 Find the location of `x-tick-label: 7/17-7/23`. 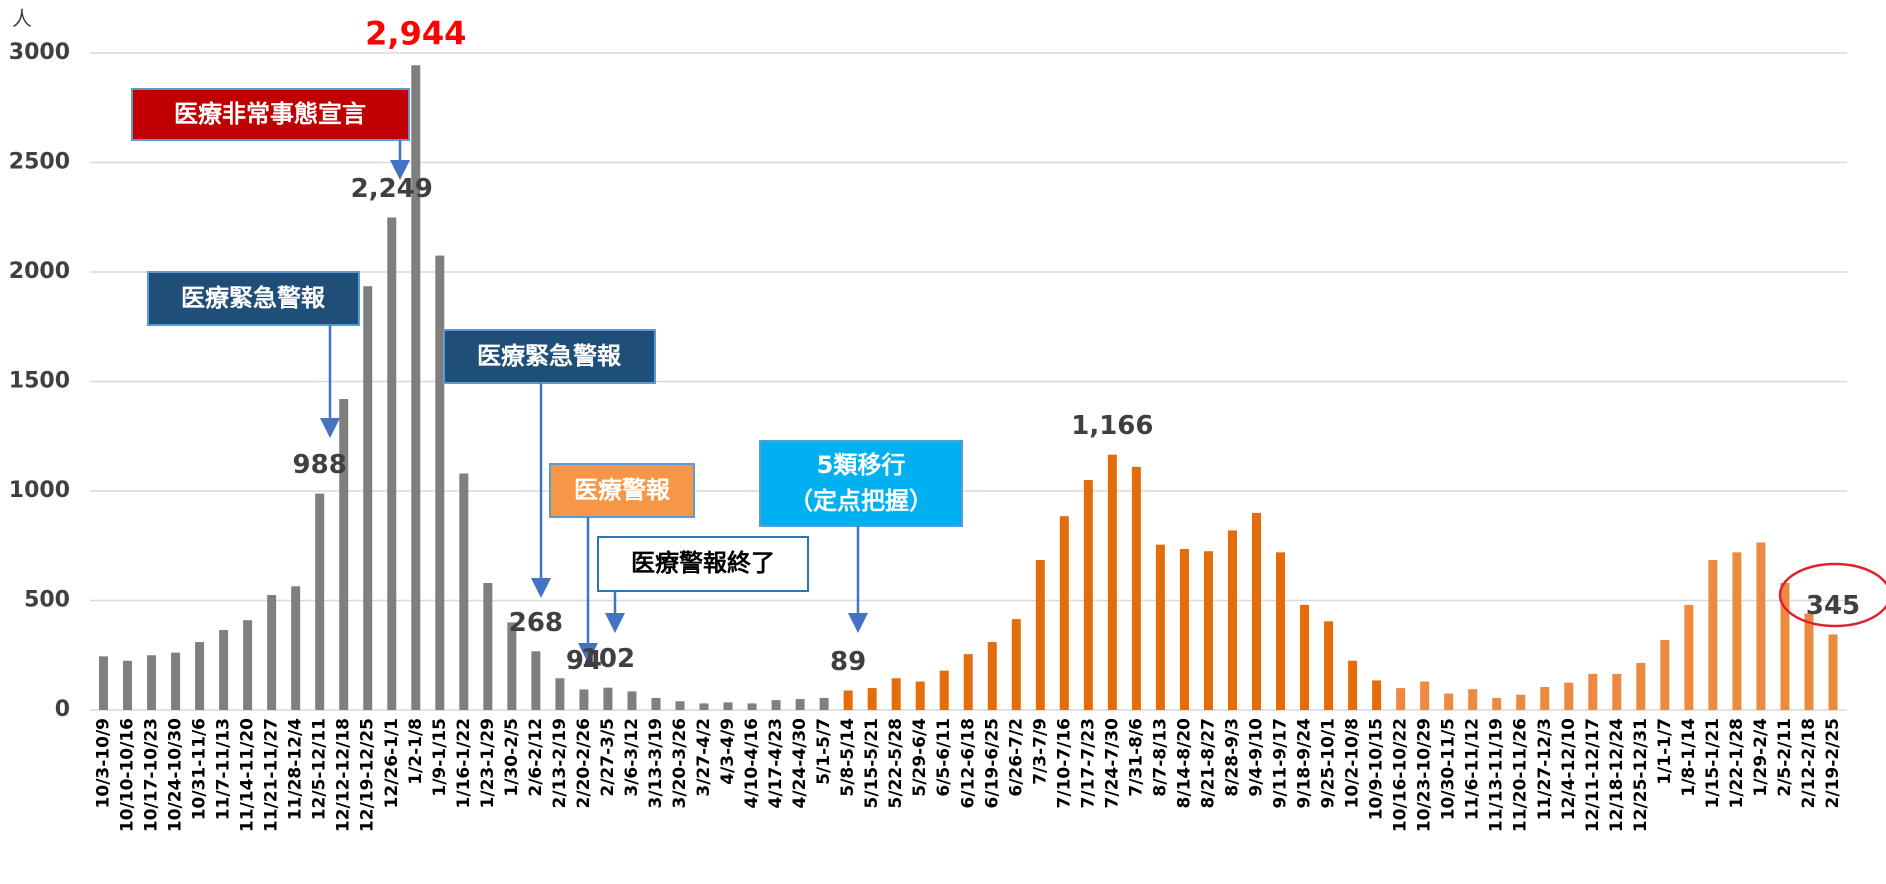

x-tick-label: 7/17-7/23 is located at coordinates (1088, 763).